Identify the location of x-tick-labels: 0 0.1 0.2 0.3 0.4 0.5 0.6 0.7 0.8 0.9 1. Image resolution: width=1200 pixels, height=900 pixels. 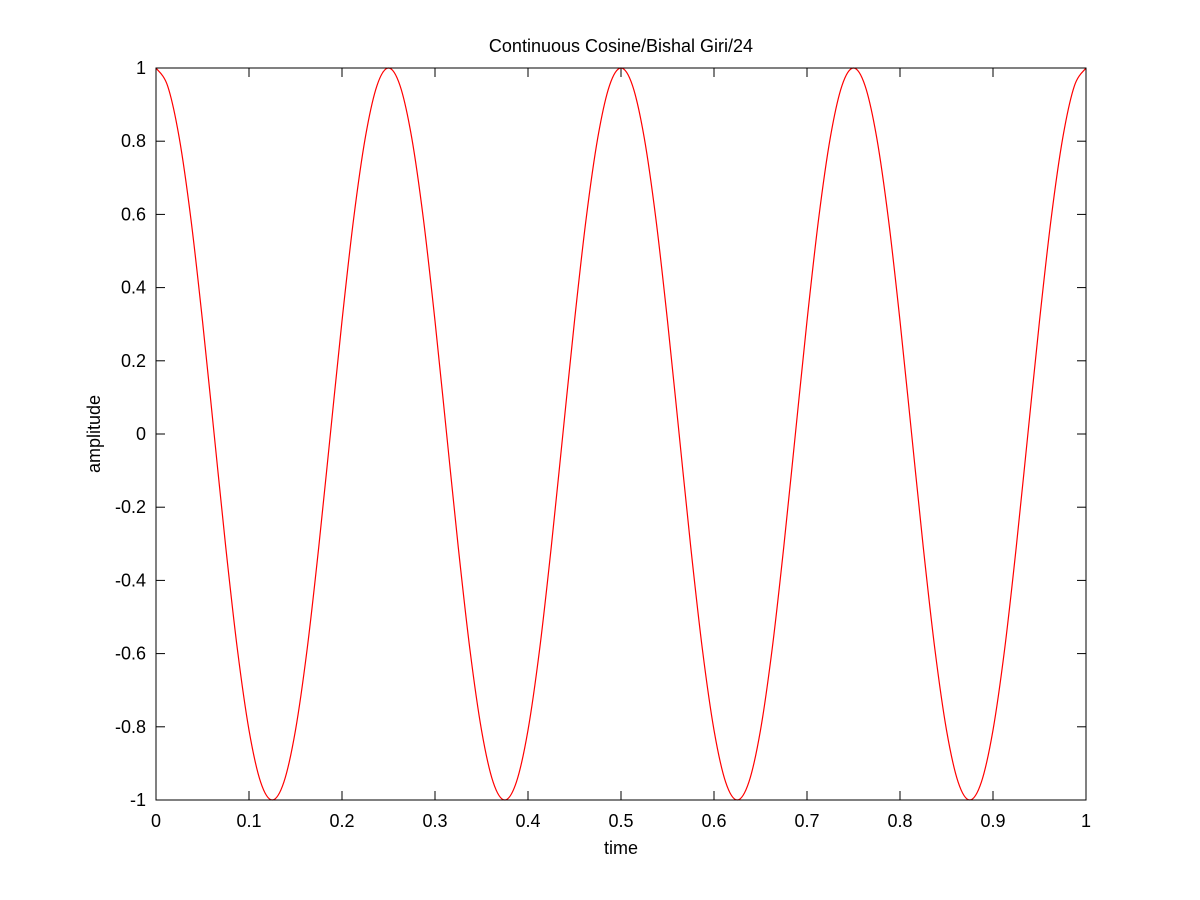
(621, 821).